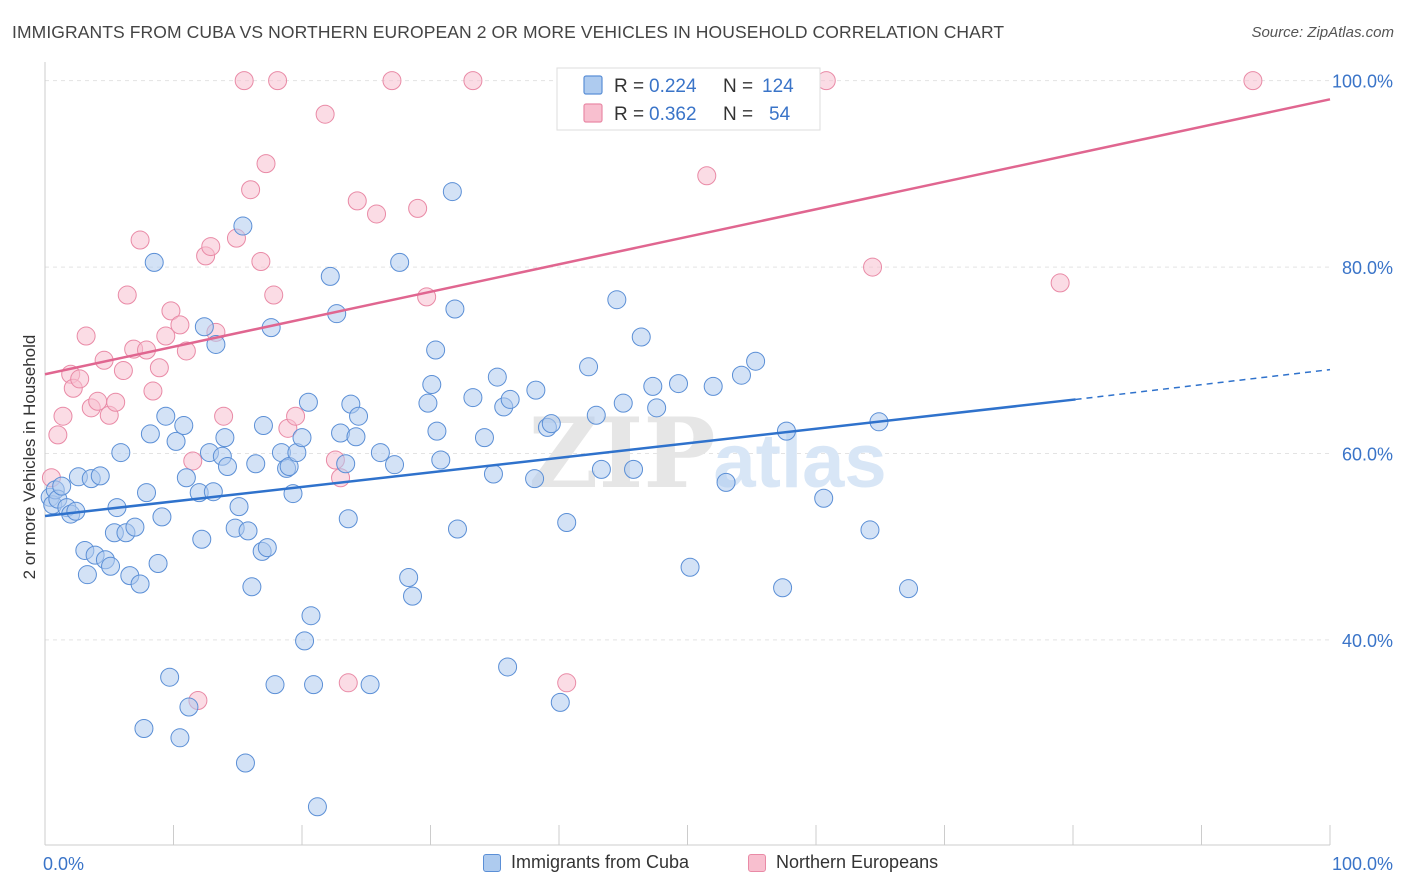  I want to click on legend-n-value-cuba: 124, so click(778, 86).